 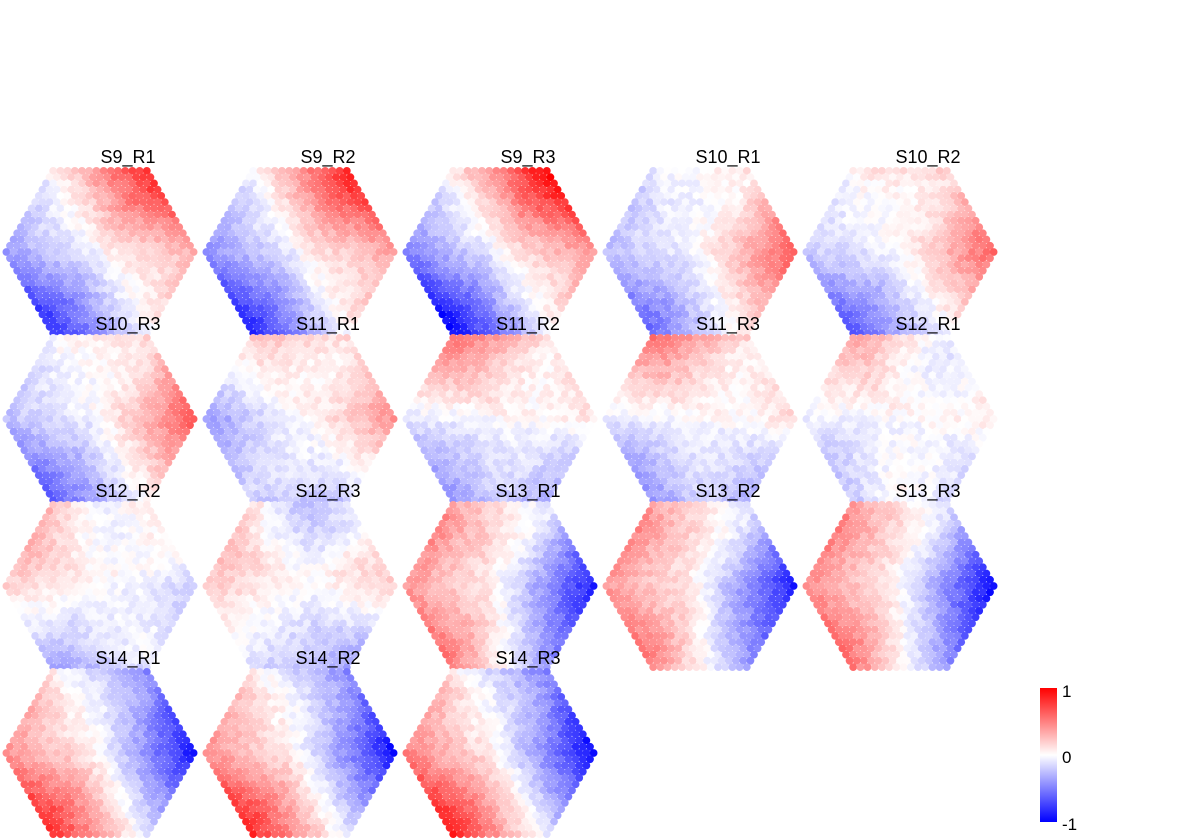 I want to click on panel-title: S10_R1, so click(x=727, y=157).